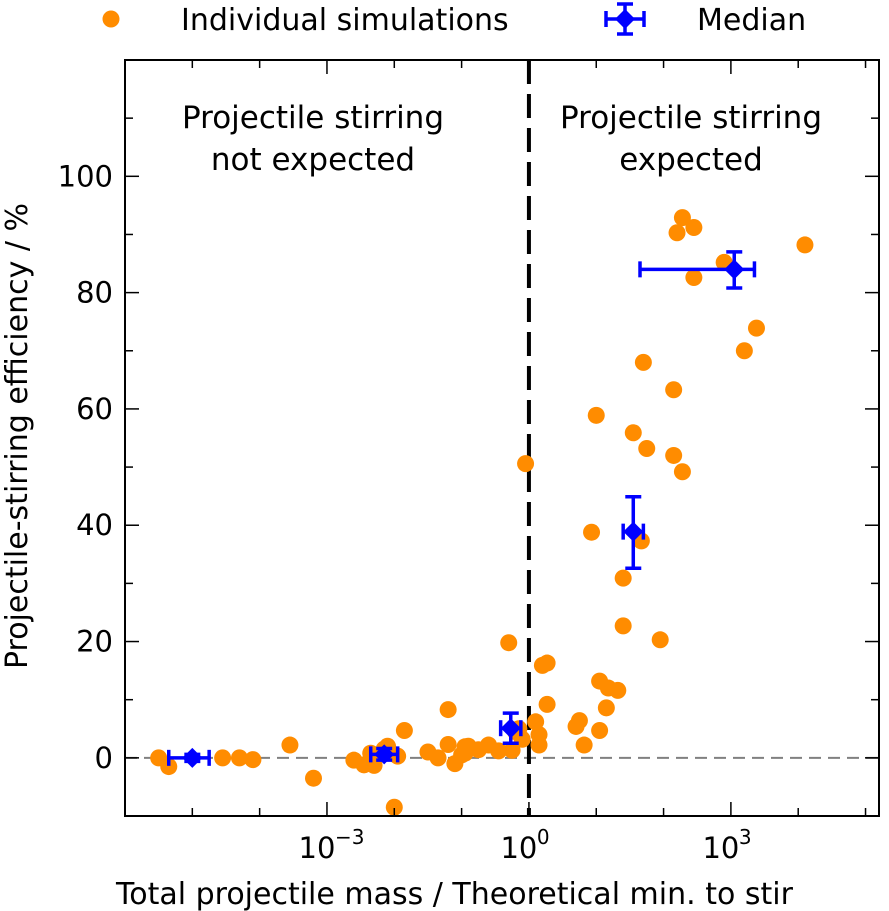 The height and width of the screenshot is (911, 889). Describe the element at coordinates (349, 837) in the screenshot. I see `x-tick-label-exponent: −3` at that location.